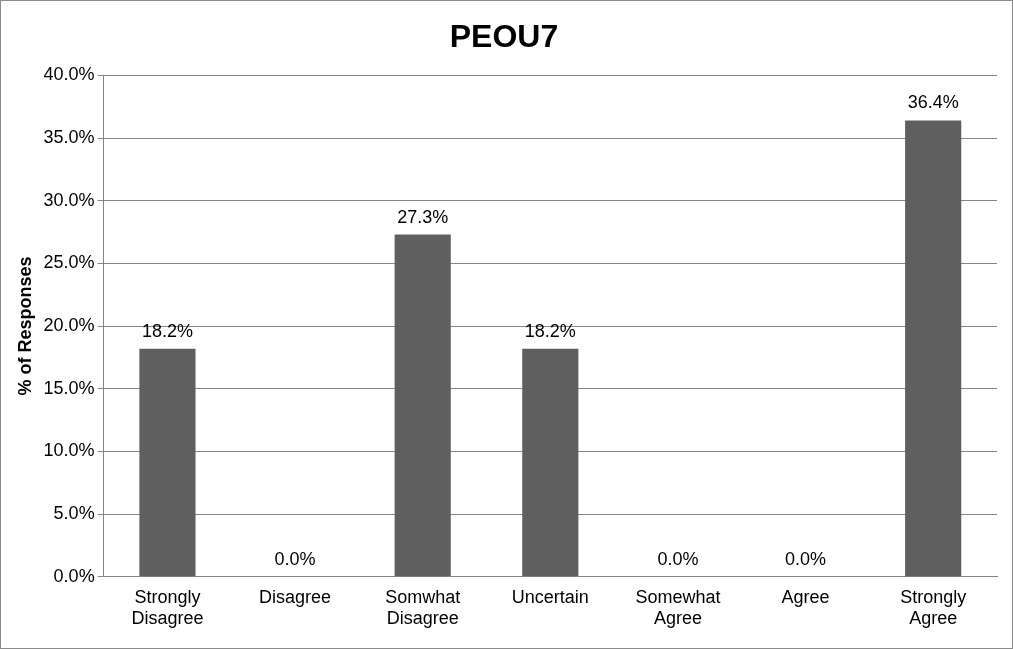 The image size is (1013, 649). I want to click on data-label: 36.4%, so click(933, 102).